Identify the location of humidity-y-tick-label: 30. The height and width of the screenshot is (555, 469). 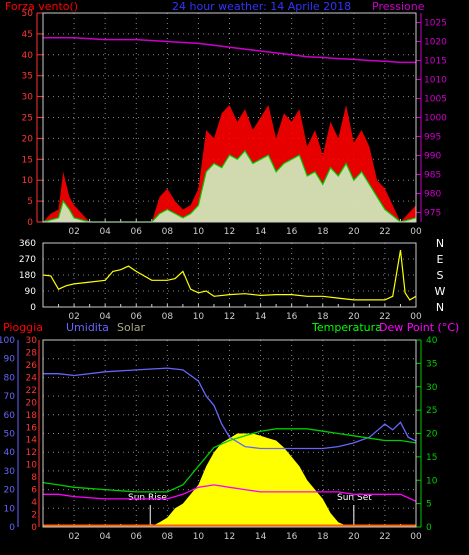
(10, 472).